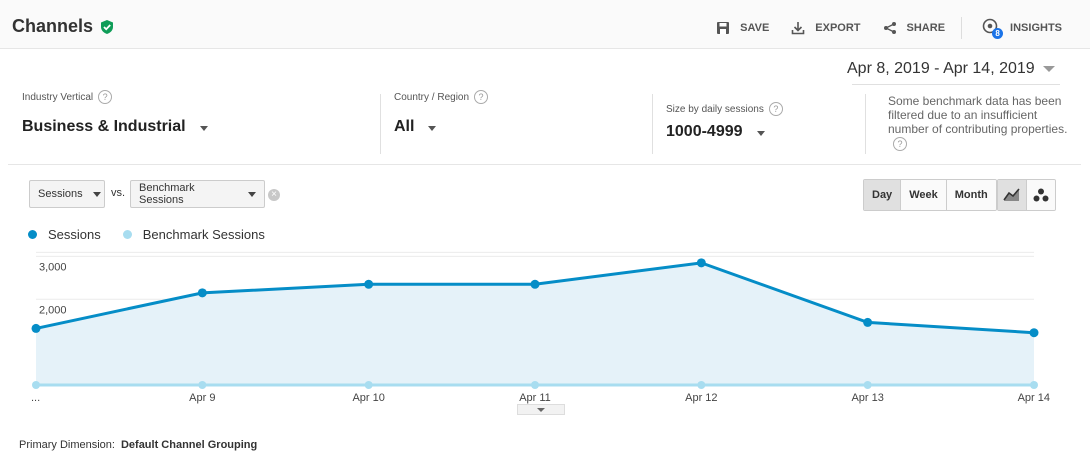  I want to click on insights-badge: 8, so click(998, 33).